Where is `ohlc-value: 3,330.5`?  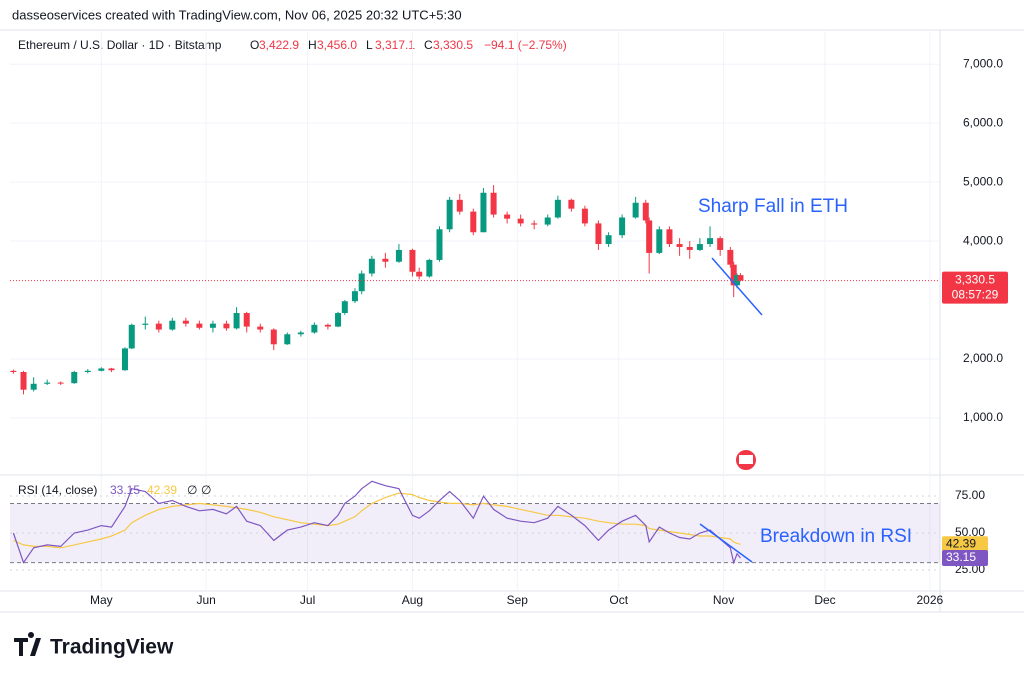 ohlc-value: 3,330.5 is located at coordinates (453, 45).